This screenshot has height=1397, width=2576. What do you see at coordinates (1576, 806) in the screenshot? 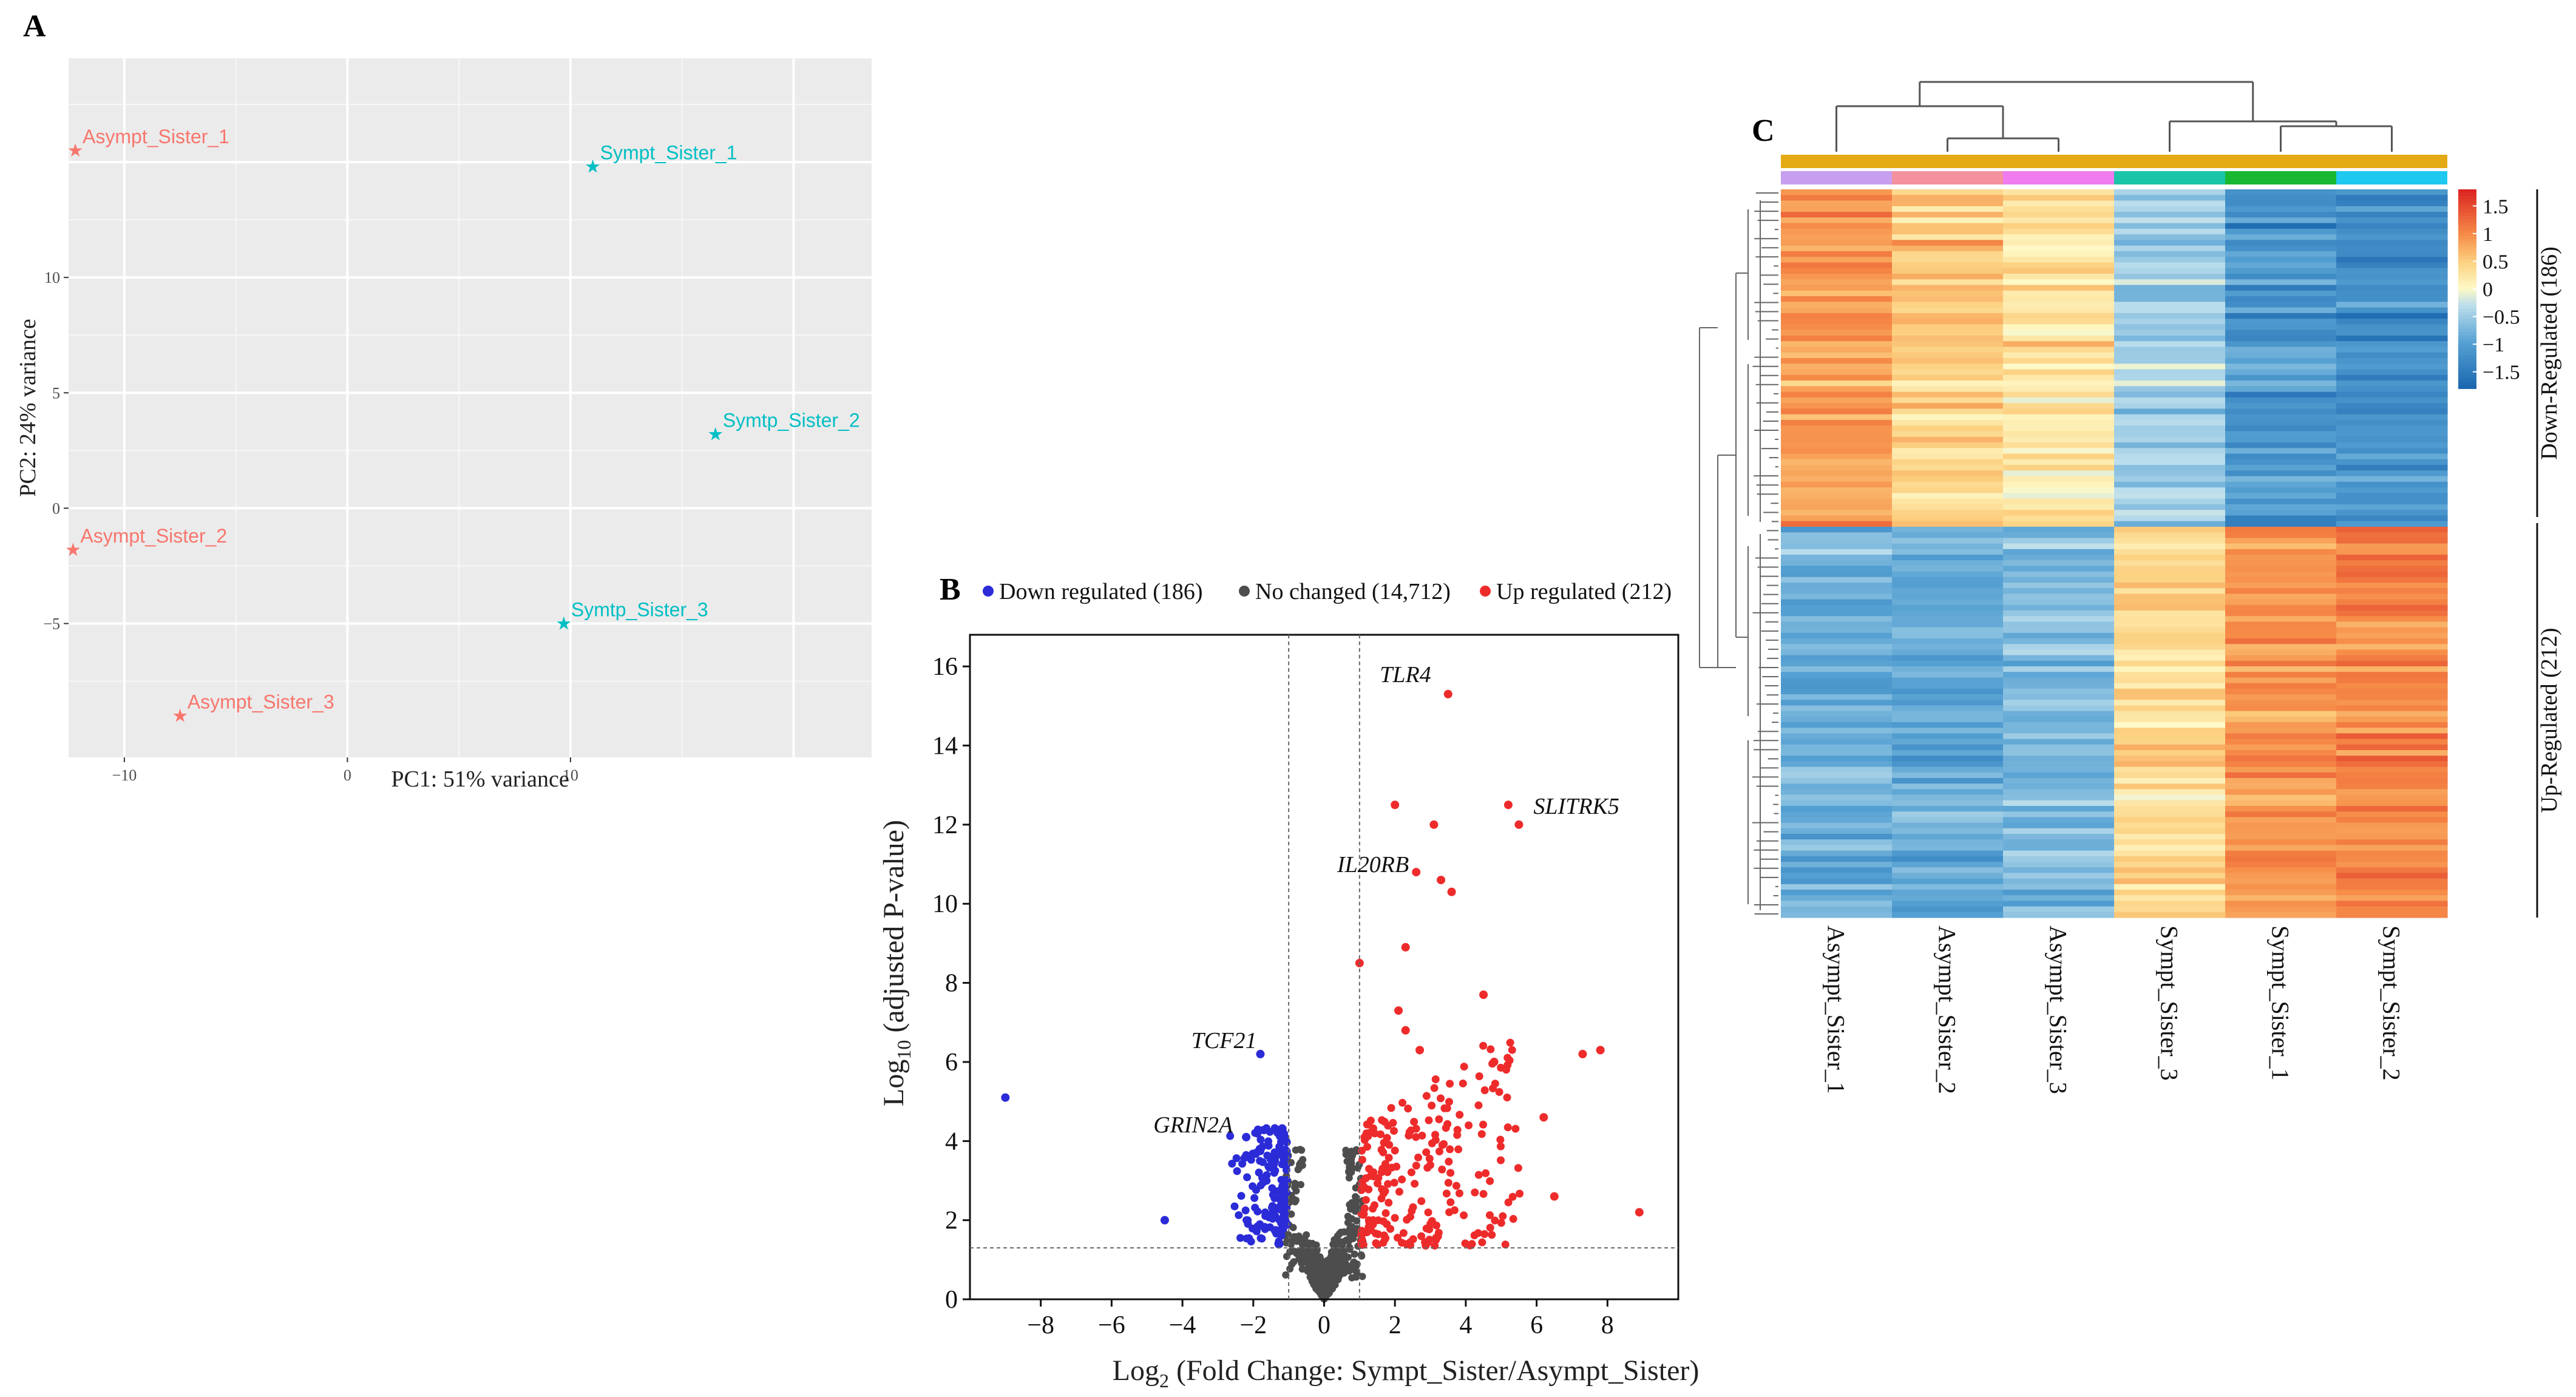
I see `volcano-gene-label: SLITRK5` at bounding box center [1576, 806].